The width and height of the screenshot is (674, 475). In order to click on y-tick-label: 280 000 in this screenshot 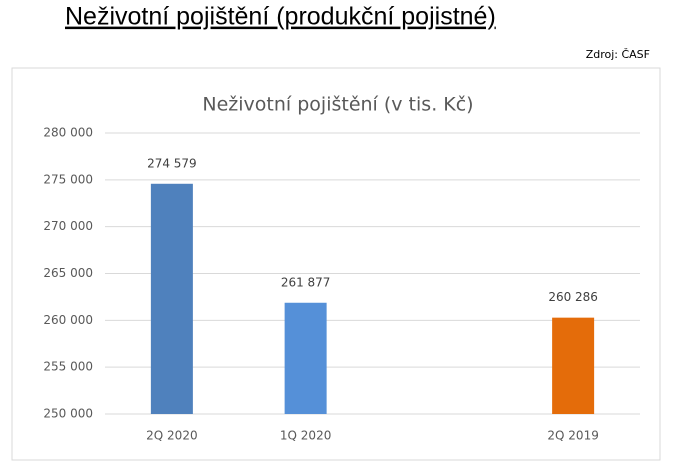, I will do `click(68, 133)`.